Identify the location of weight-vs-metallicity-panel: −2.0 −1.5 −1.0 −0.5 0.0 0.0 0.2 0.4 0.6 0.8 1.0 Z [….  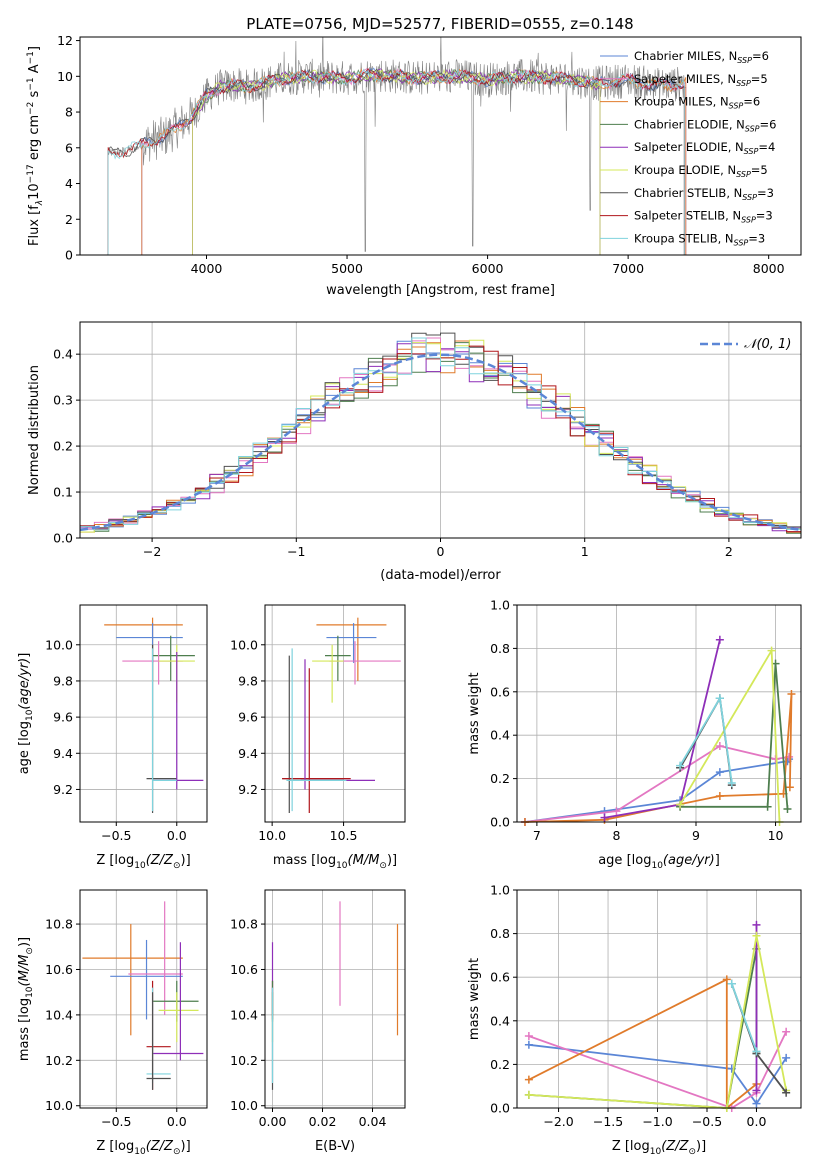
(634, 1020).